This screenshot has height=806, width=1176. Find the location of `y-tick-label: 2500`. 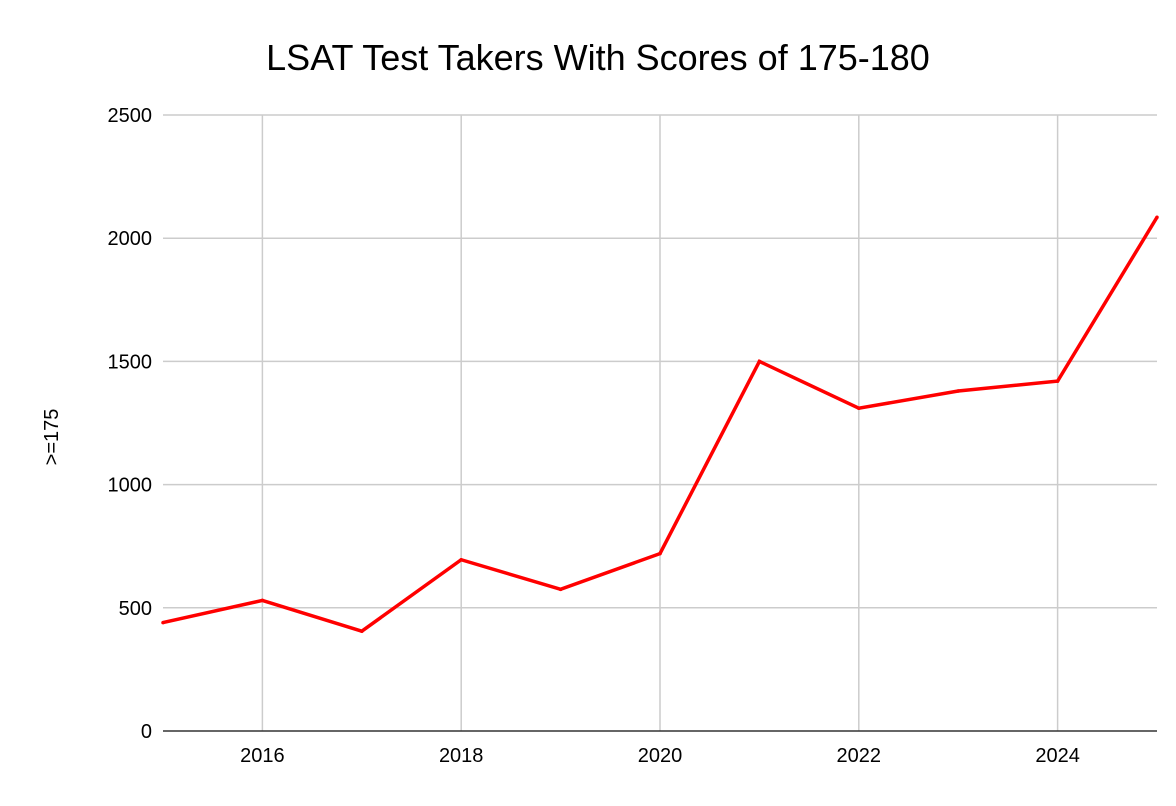

y-tick-label: 2500 is located at coordinates (130, 116).